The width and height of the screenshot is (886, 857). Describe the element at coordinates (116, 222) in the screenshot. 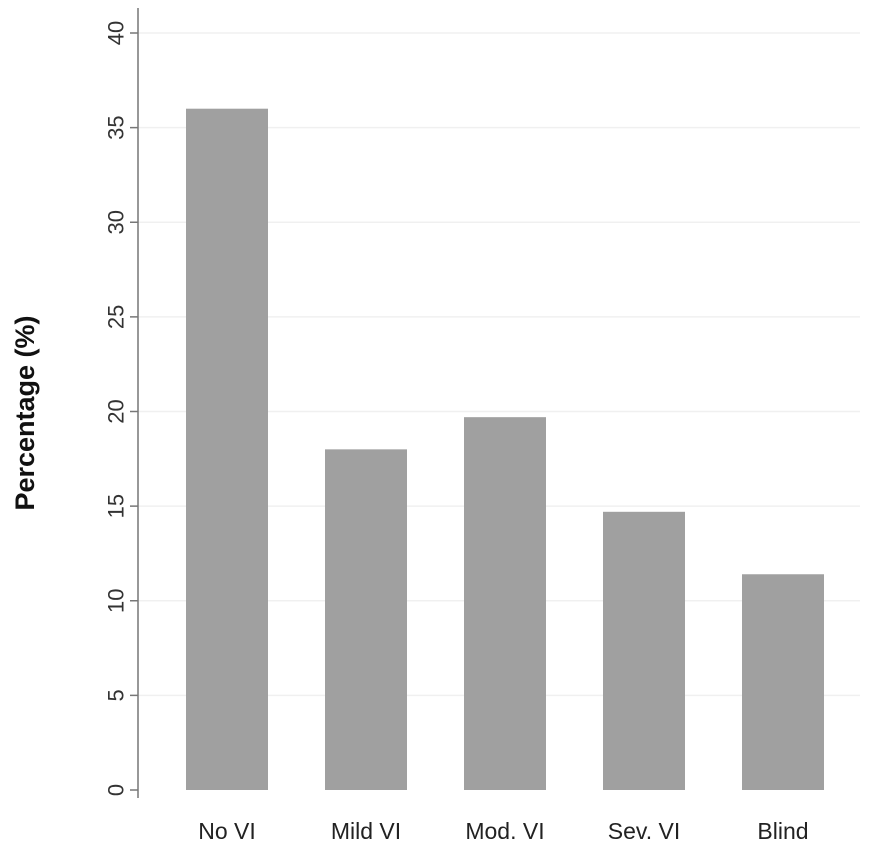

I see `y-tick-label: 30` at that location.